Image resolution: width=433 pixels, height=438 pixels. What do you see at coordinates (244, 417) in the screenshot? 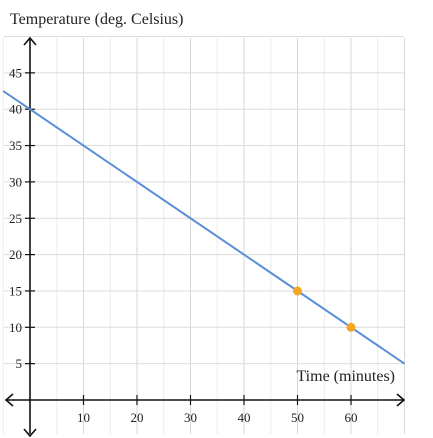
I see `x-tick-label: 40` at bounding box center [244, 417].